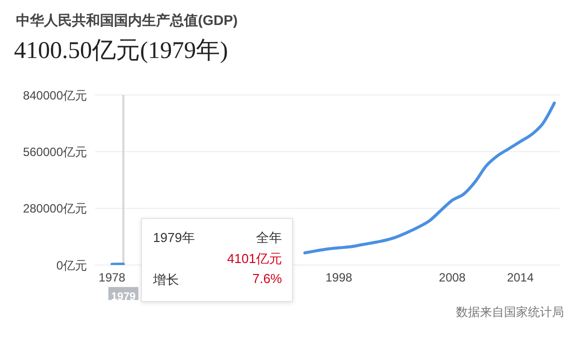  Describe the element at coordinates (520, 277) in the screenshot. I see `x-tick-label: 2014` at that location.